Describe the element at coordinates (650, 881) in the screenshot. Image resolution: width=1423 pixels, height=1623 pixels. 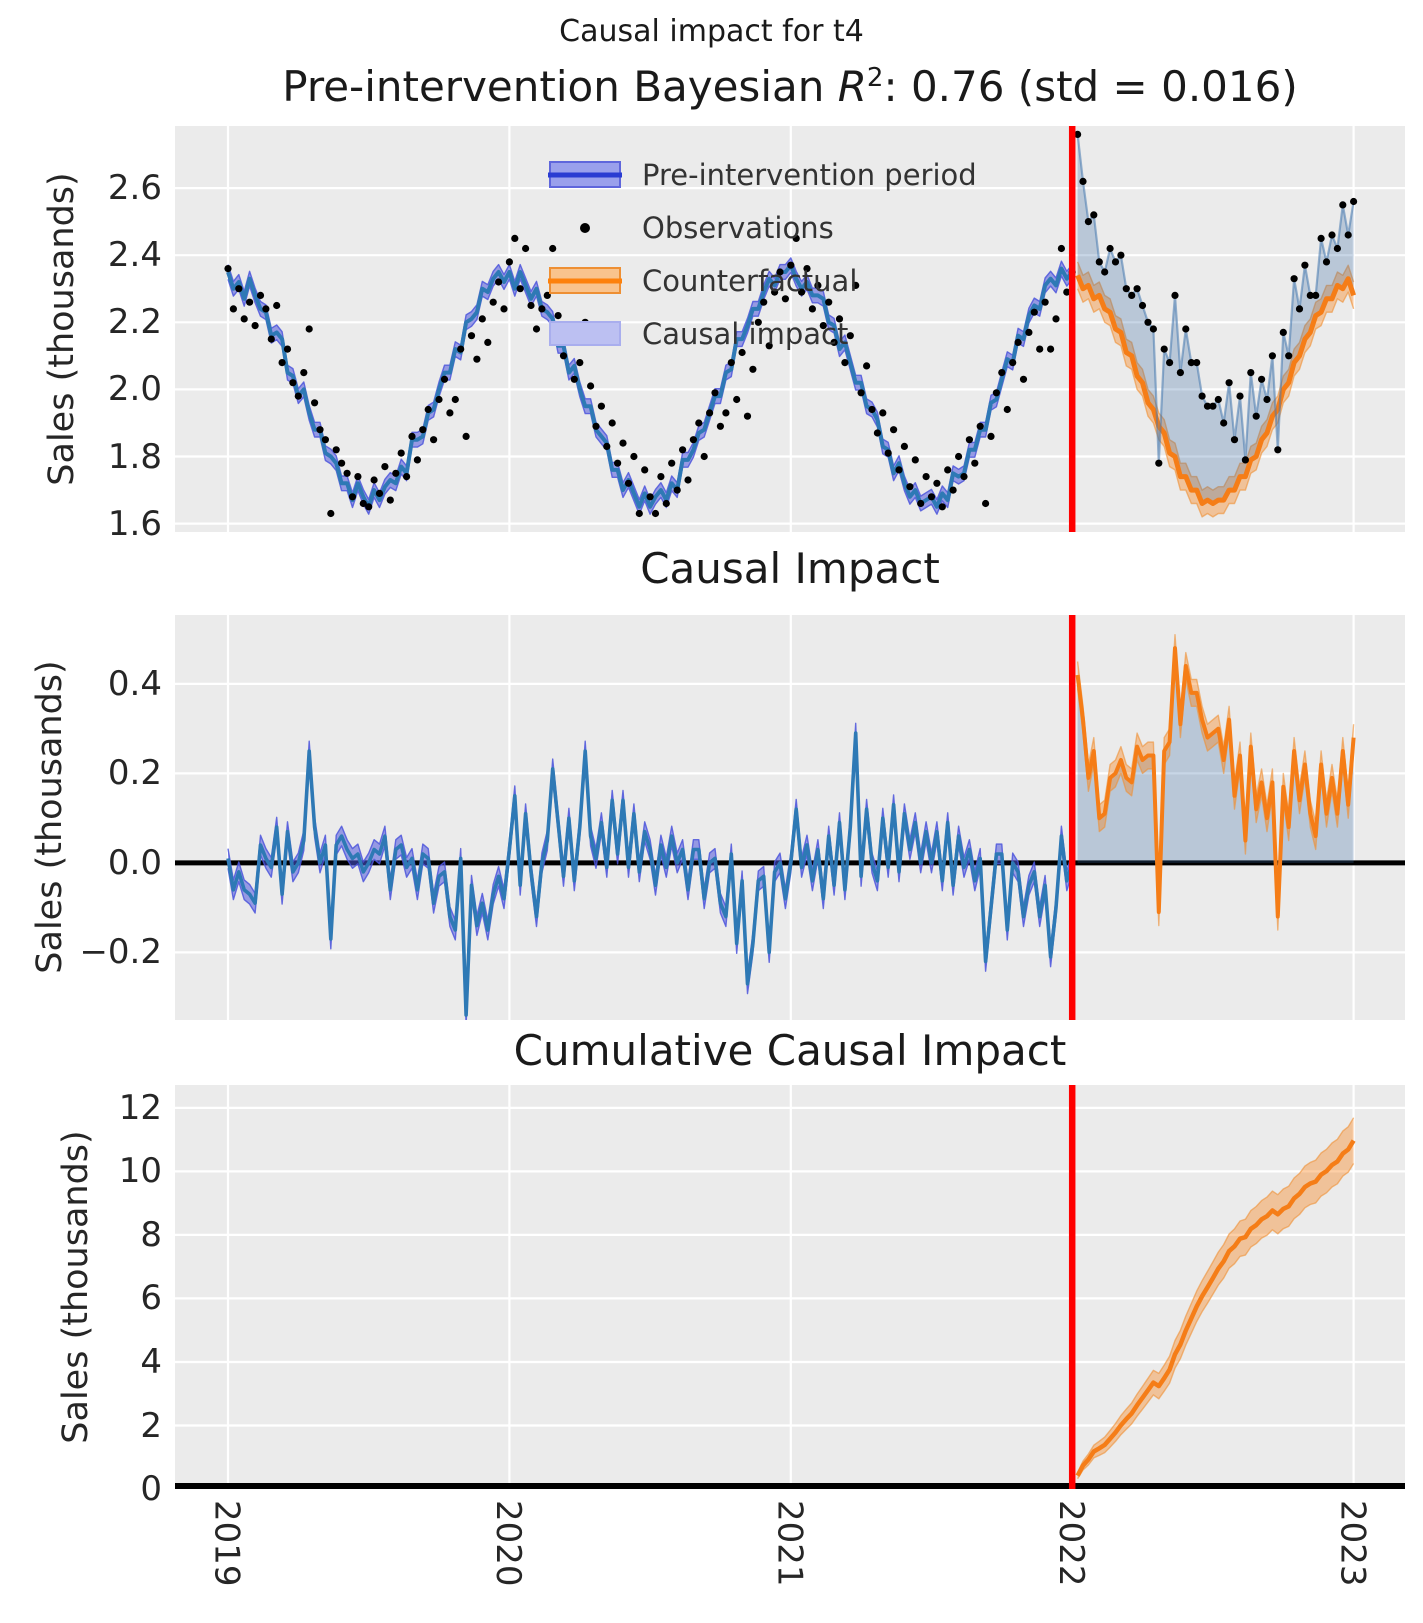
I see `pre-impact-band-lower-edge` at that location.